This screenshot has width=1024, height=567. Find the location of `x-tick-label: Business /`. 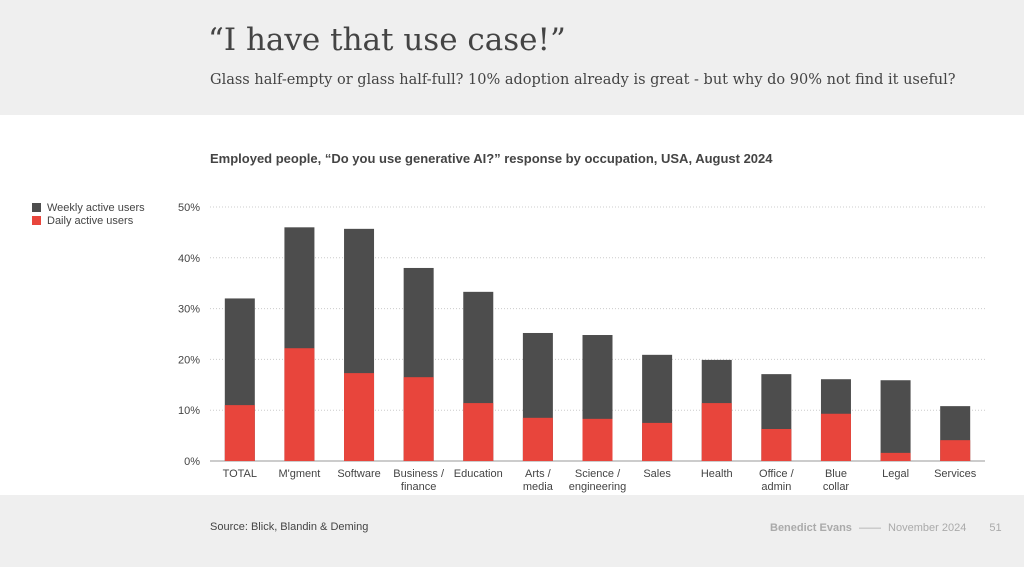

x-tick-label: Business / is located at coordinates (419, 474).